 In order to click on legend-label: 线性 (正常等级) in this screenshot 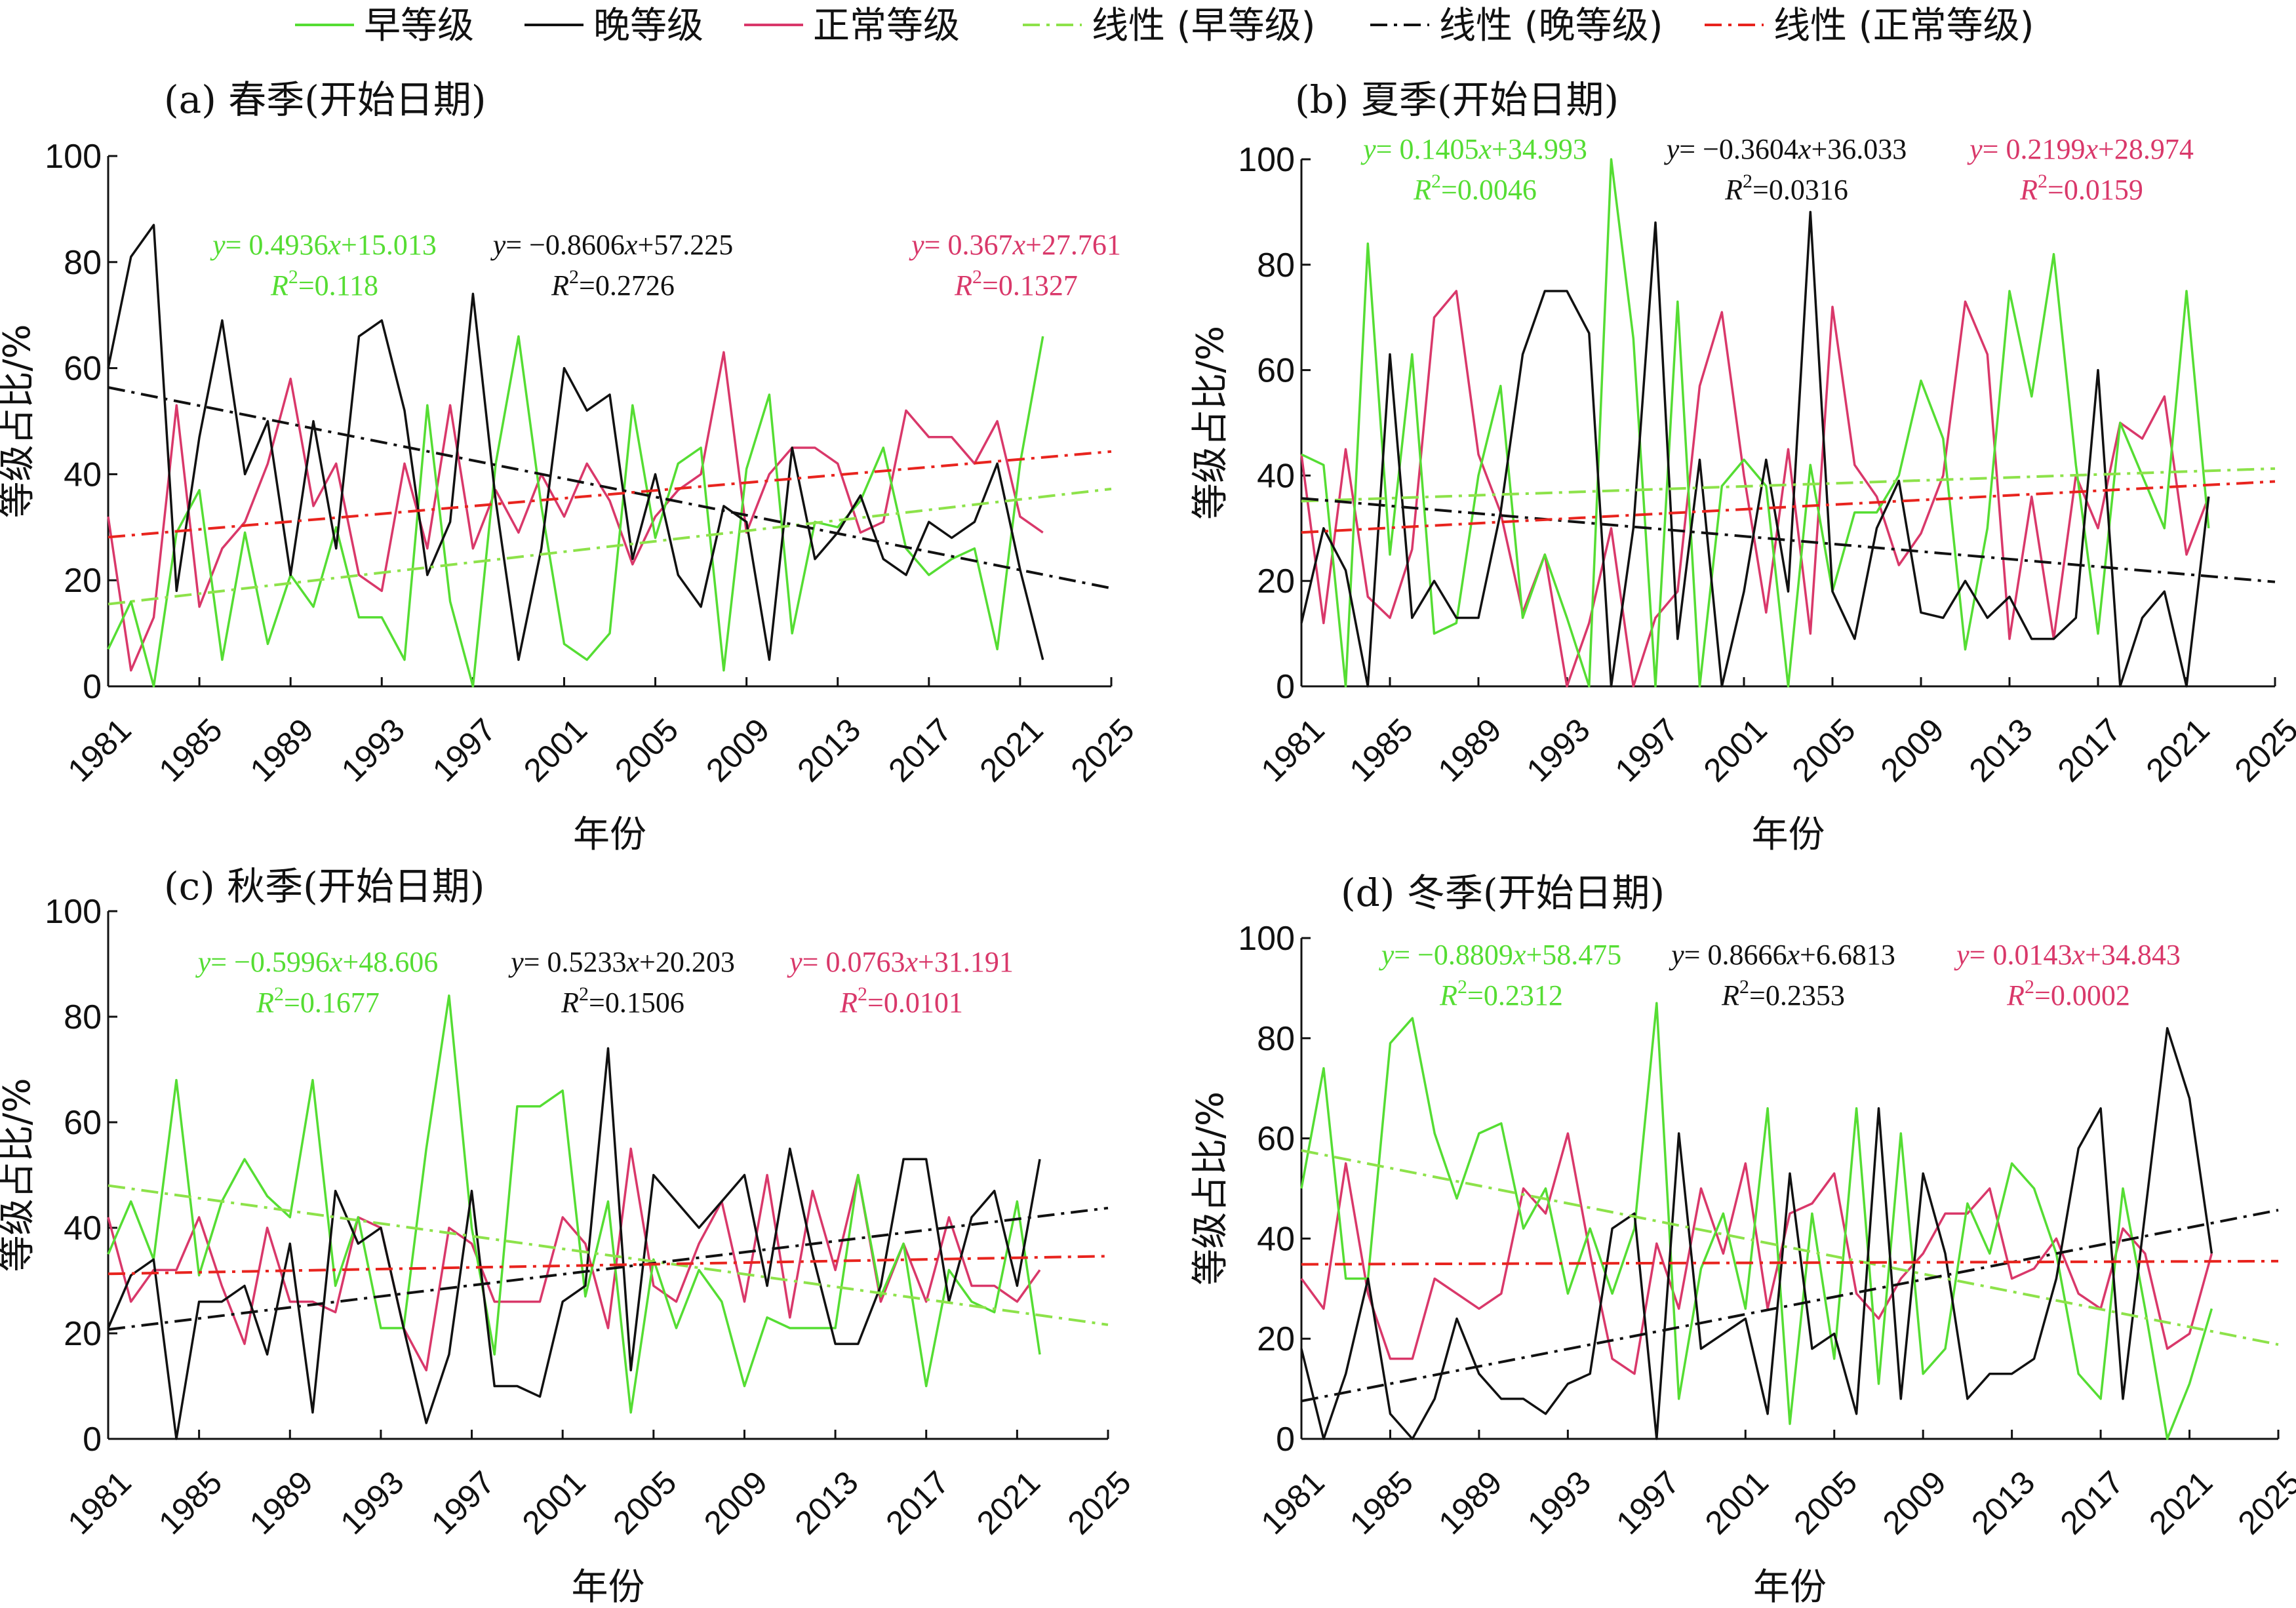, I will do `click(1903, 26)`.